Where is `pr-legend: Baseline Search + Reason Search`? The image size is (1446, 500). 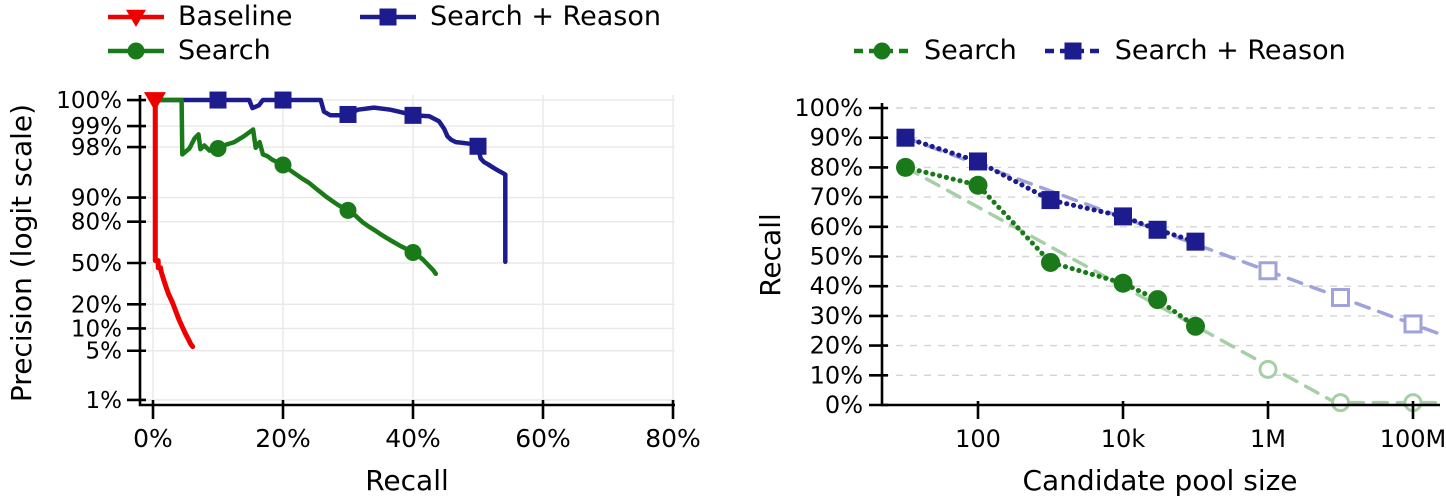
pr-legend: Baseline Search + Reason Search is located at coordinates (383, 34).